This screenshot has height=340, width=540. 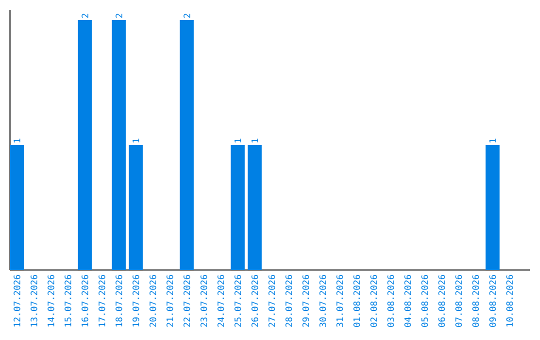 What do you see at coordinates (102, 300) in the screenshot?
I see `x-tick-label: 17.07.2026` at bounding box center [102, 300].